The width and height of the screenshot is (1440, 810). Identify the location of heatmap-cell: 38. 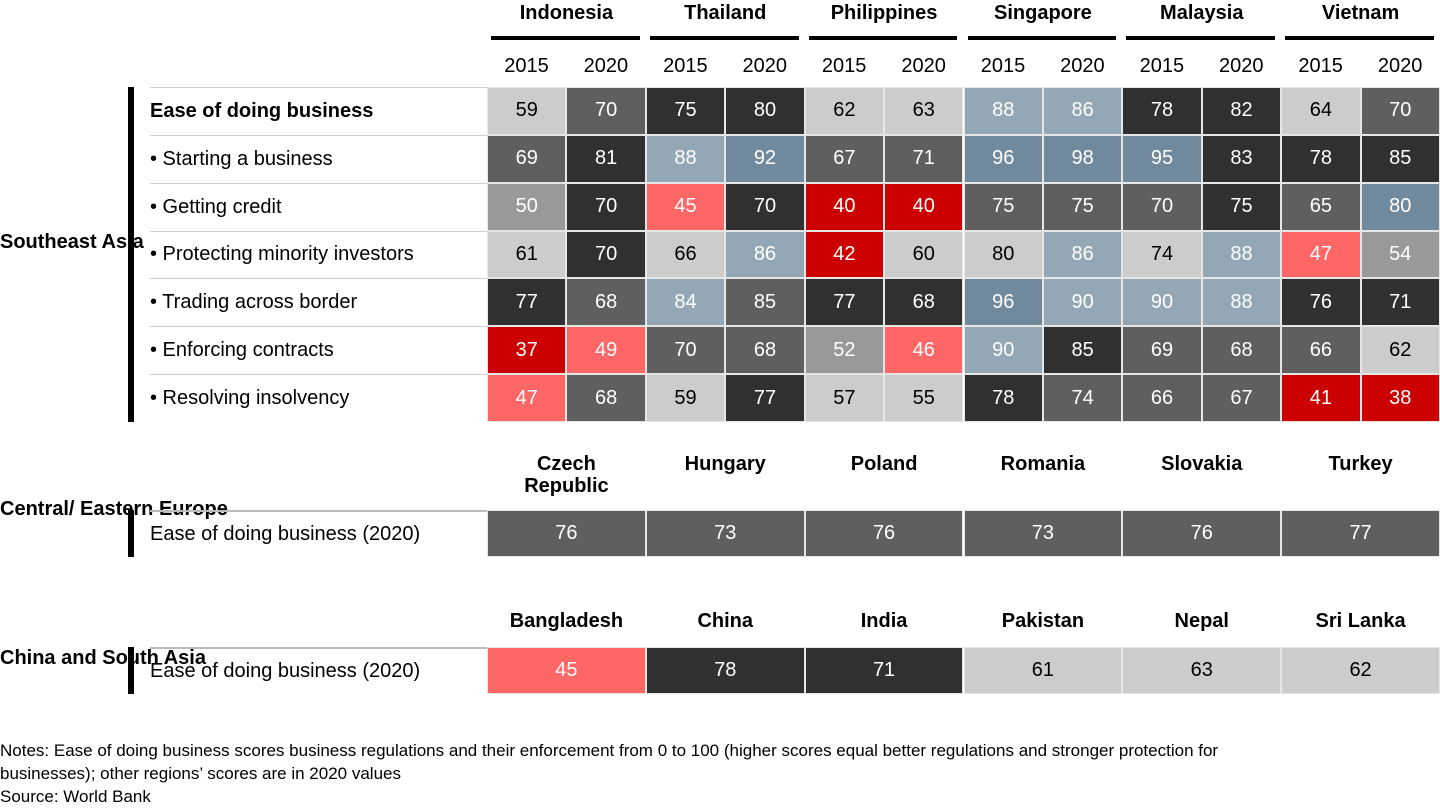
(1400, 398).